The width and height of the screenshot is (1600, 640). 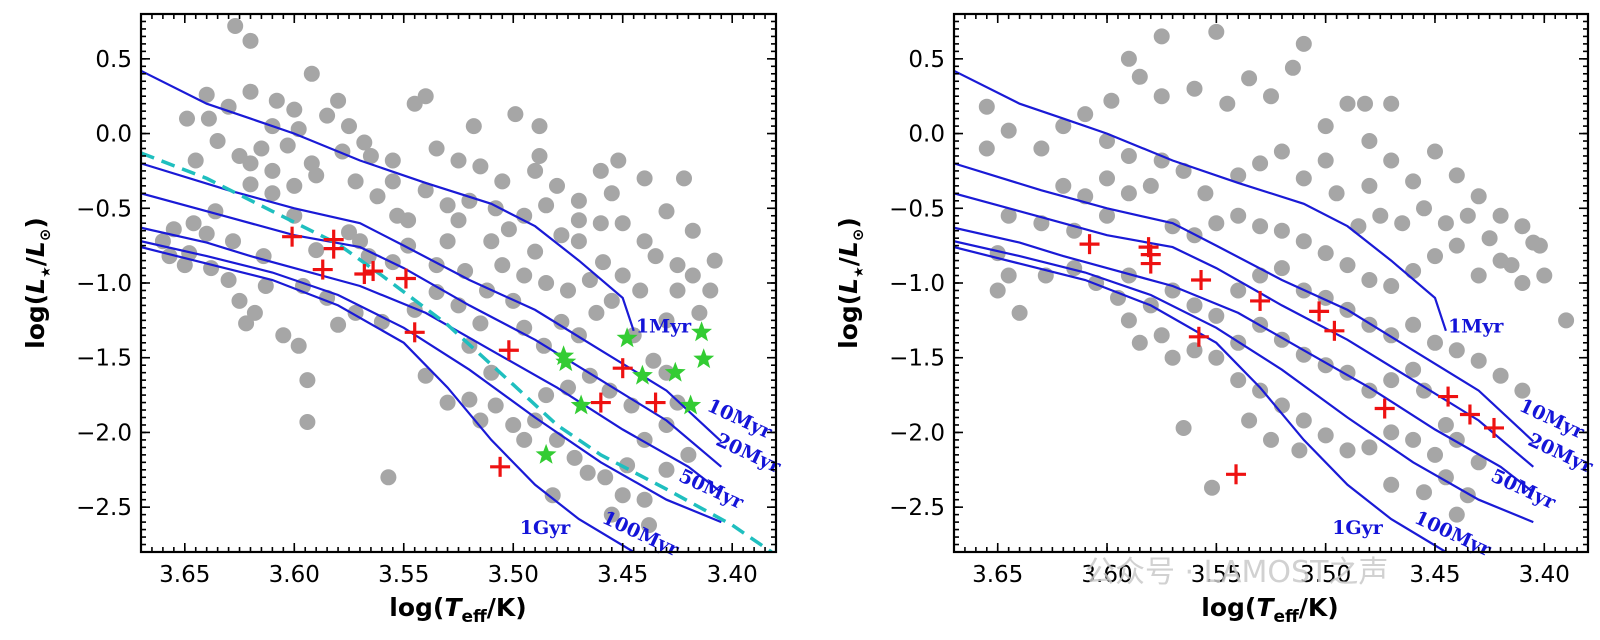 What do you see at coordinates (513, 575) in the screenshot?
I see `x-tick-label: 3.50` at bounding box center [513, 575].